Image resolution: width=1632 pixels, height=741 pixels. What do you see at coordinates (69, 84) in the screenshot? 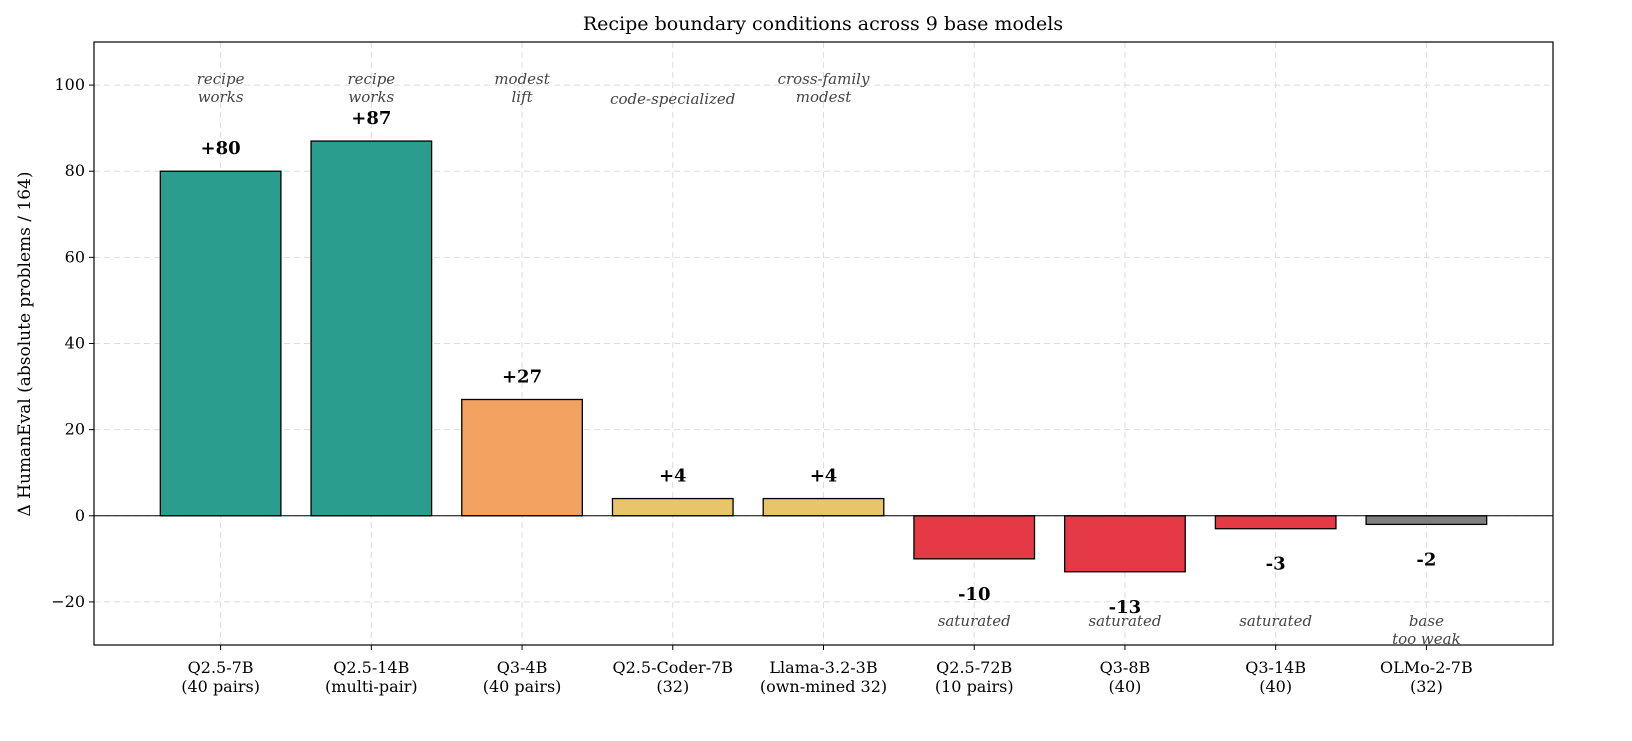
I see `y-tick-label: 100` at bounding box center [69, 84].